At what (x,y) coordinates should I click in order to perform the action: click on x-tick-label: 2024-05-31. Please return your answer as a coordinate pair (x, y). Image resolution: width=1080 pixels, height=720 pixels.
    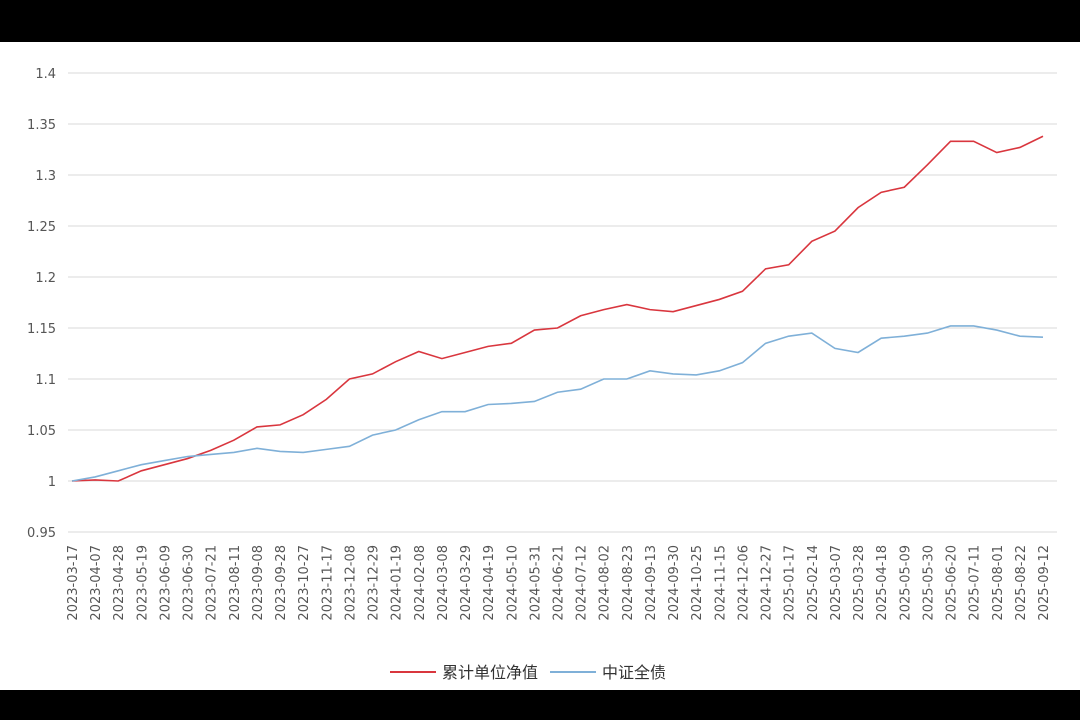
    Looking at the image, I should click on (535, 583).